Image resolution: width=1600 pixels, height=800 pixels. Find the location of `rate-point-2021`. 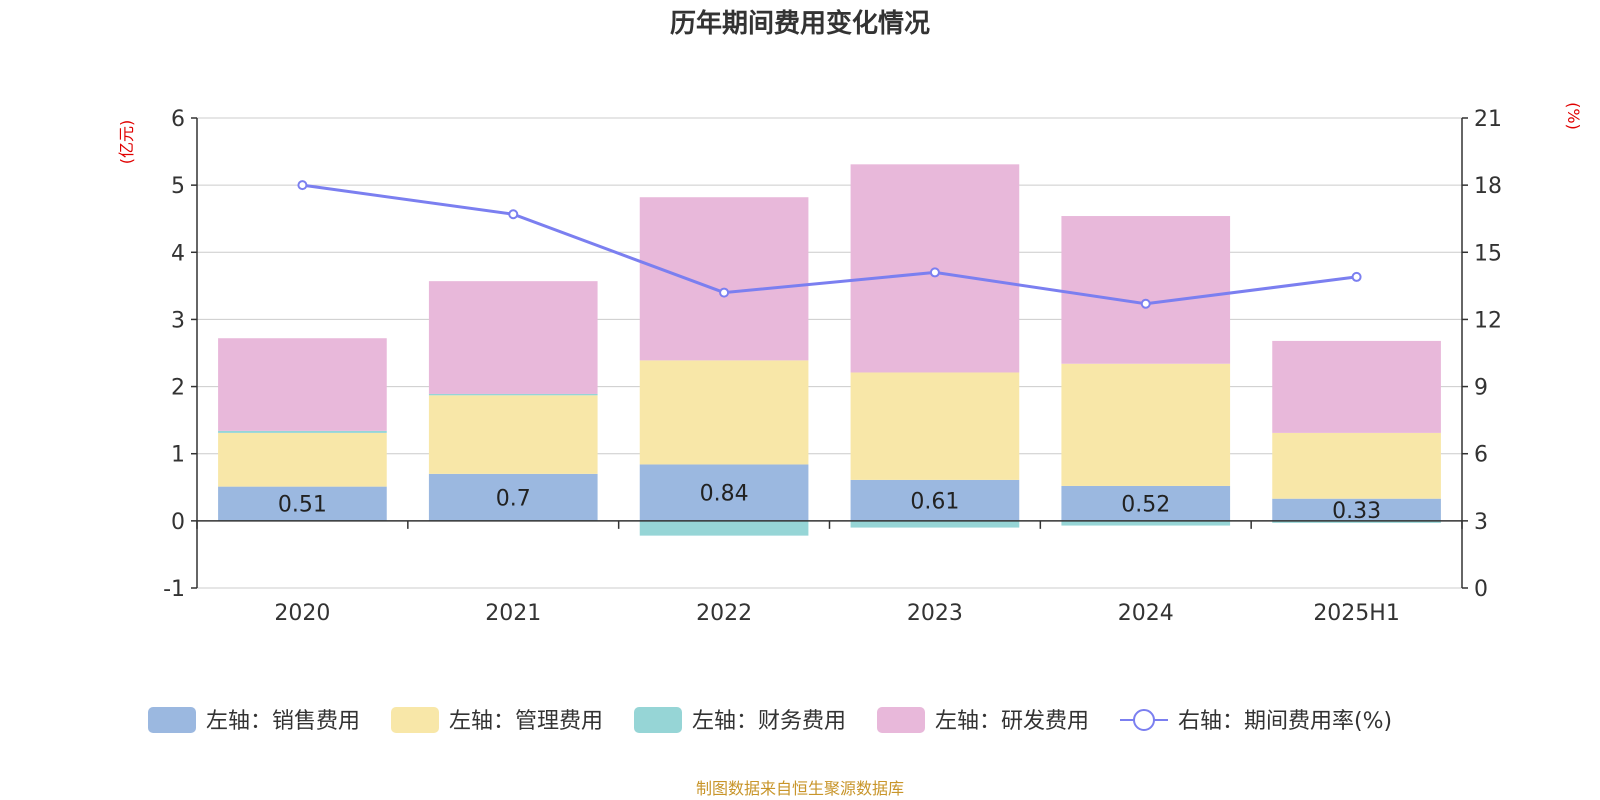

rate-point-2021 is located at coordinates (513, 214).